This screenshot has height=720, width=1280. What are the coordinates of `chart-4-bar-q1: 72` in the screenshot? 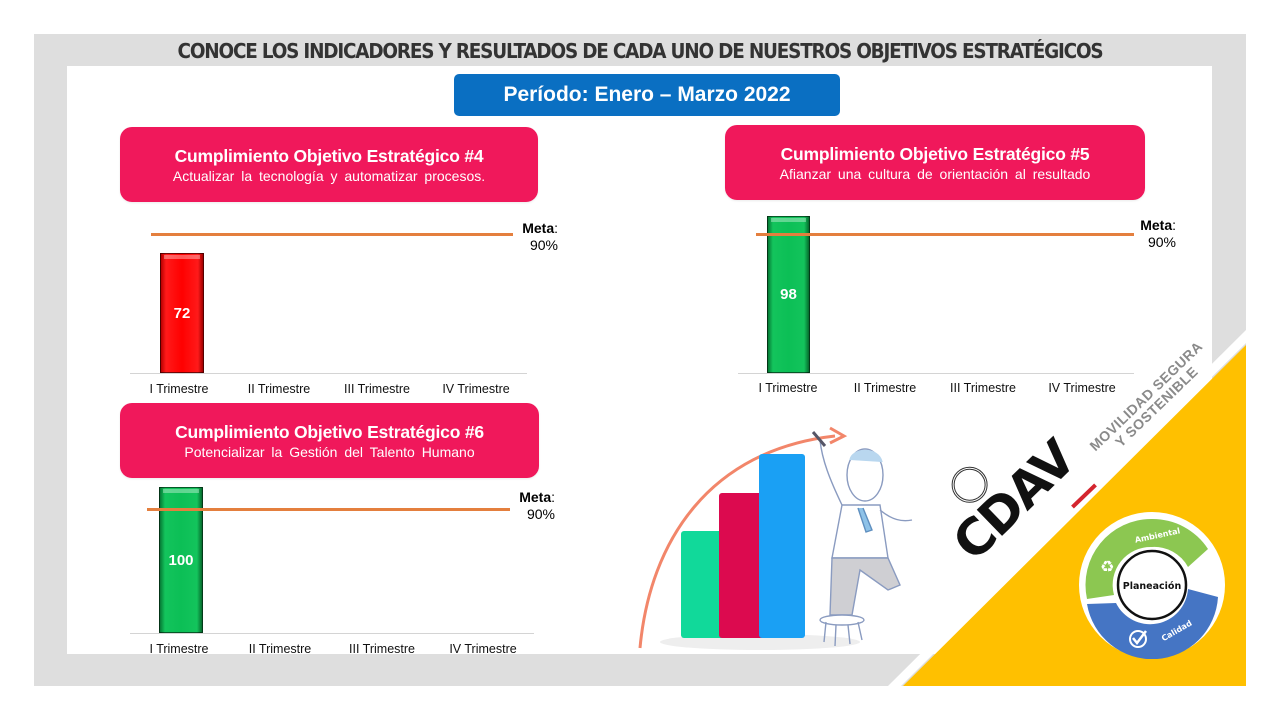 It's located at (182, 313).